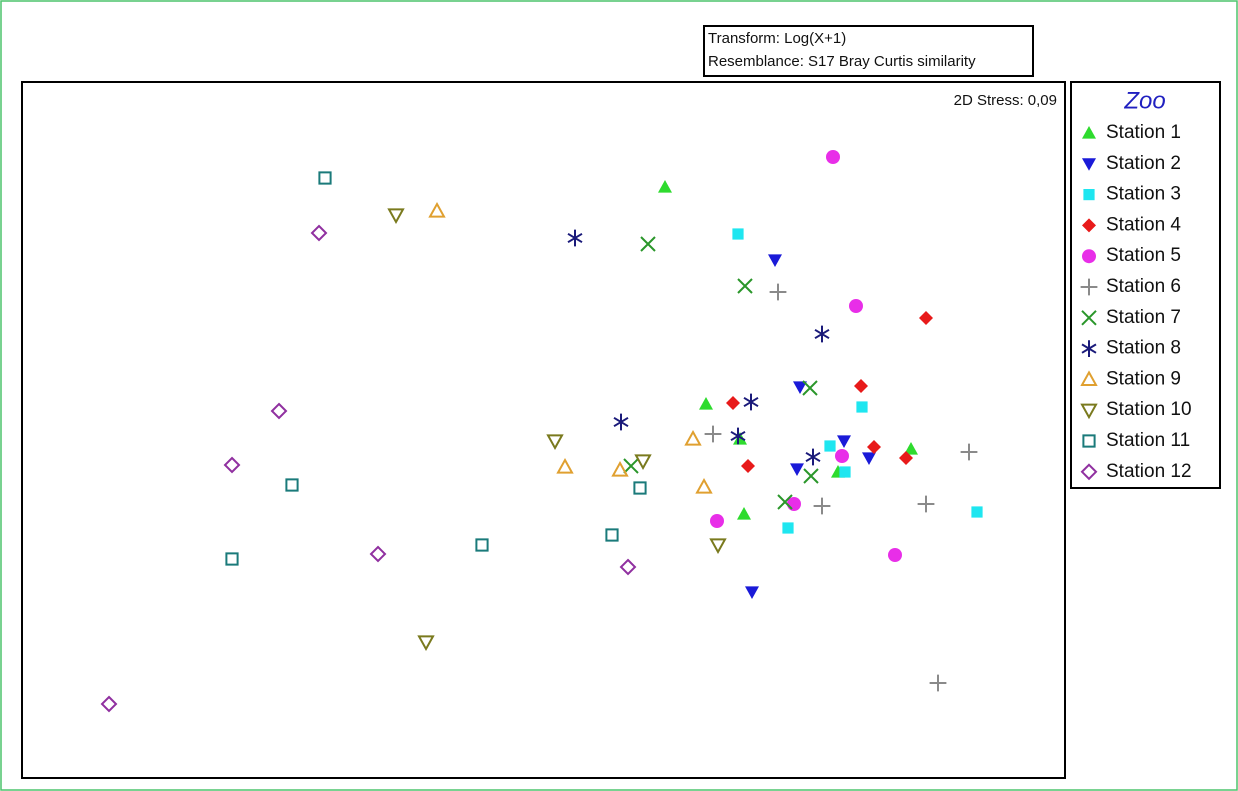  What do you see at coordinates (1143, 132) in the screenshot?
I see `legend-label: Station 1` at bounding box center [1143, 132].